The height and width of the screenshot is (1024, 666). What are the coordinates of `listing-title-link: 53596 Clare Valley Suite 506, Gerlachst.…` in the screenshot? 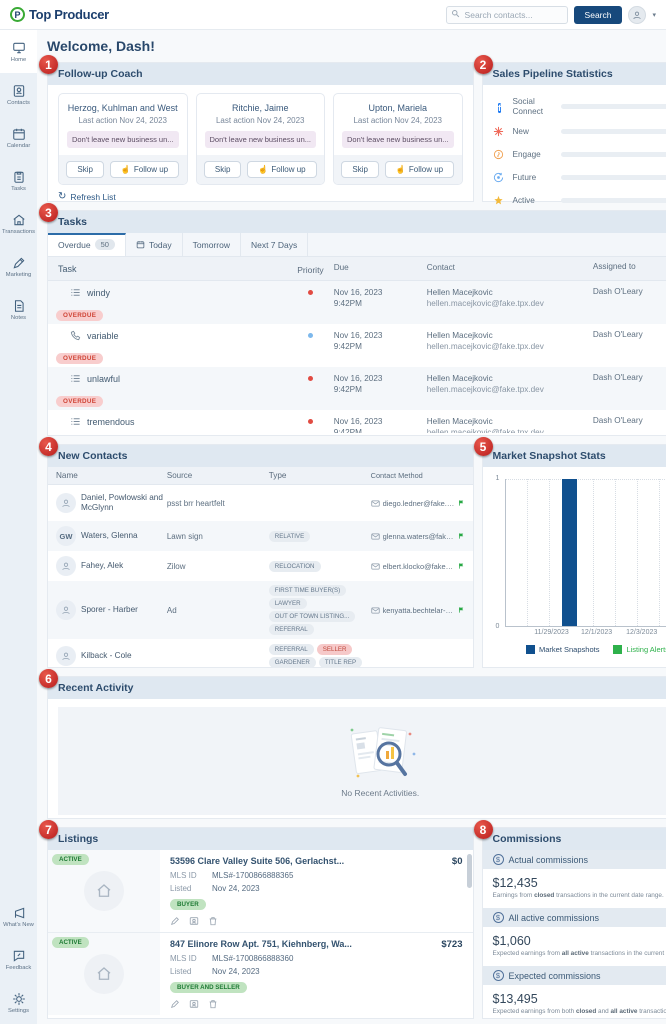 It's located at (257, 861).